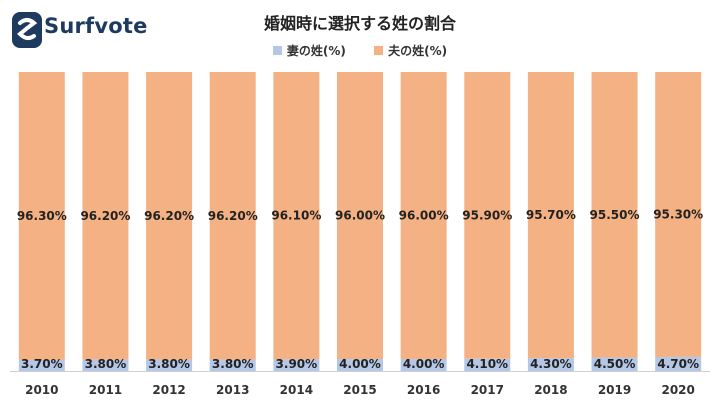 The height and width of the screenshot is (405, 720). I want to click on bar-husband-2016, so click(423, 216).